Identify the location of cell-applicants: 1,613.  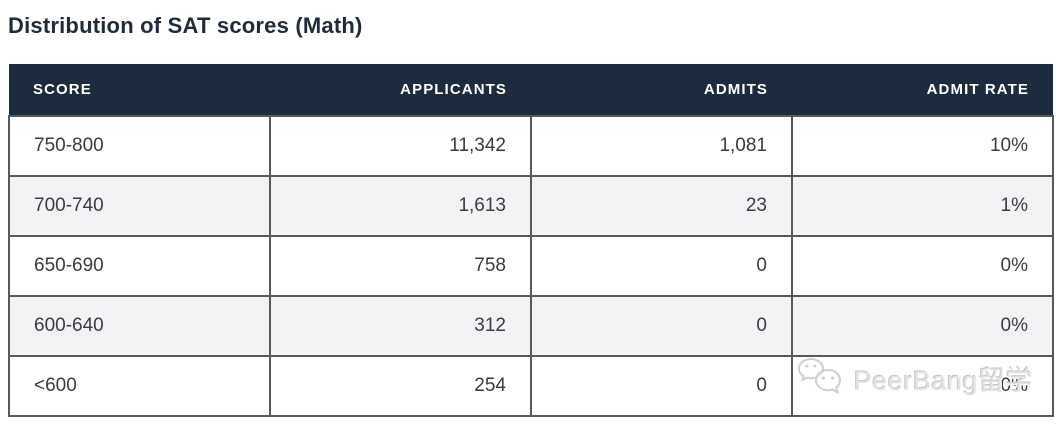
(400, 206).